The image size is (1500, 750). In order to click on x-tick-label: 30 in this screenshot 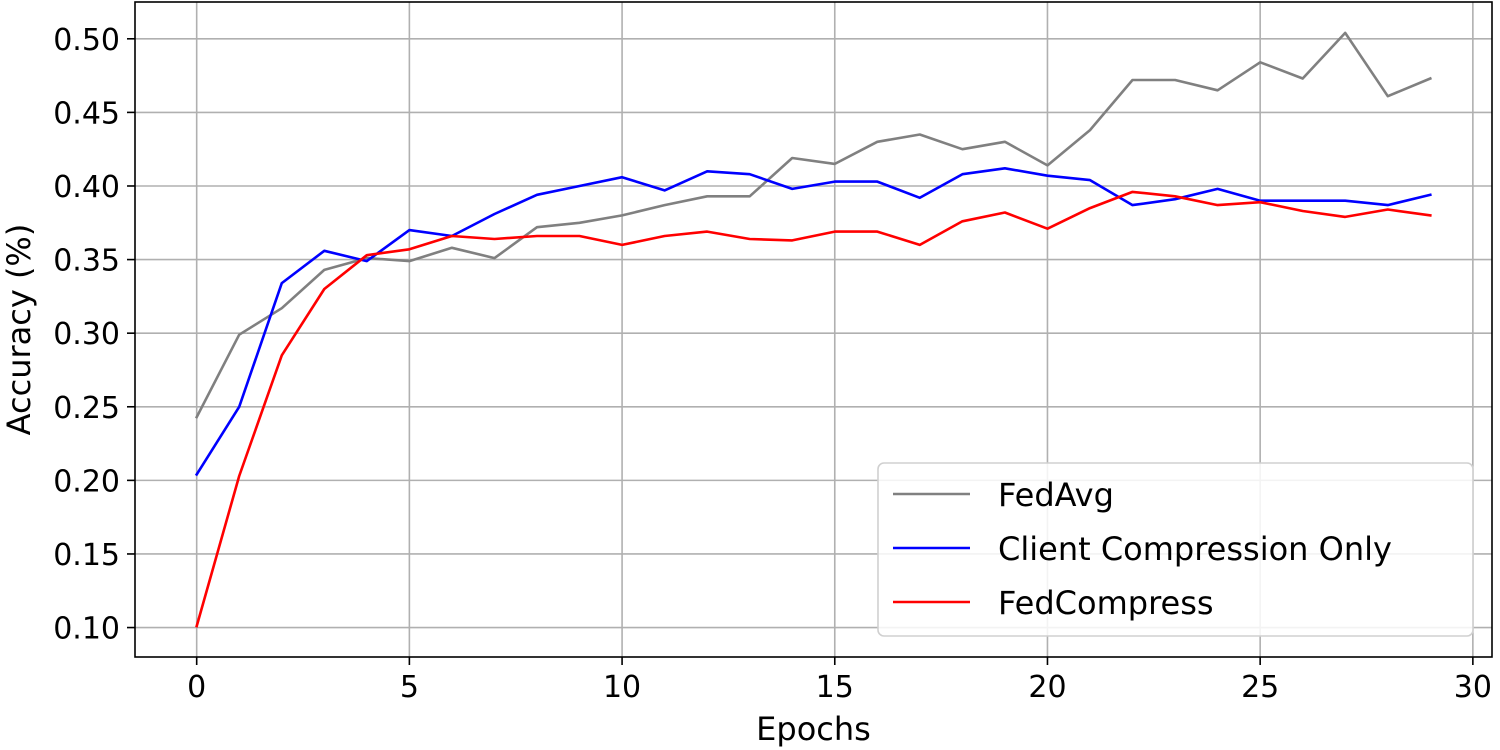, I will do `click(1473, 687)`.